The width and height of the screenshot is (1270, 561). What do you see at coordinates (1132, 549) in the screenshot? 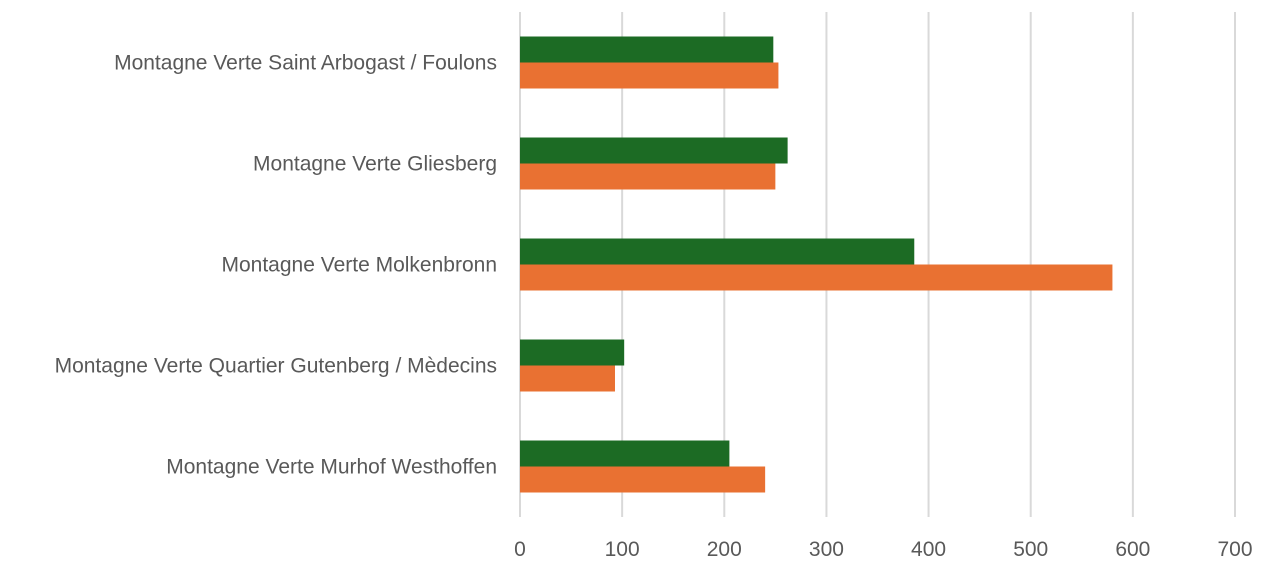
I see `x-tick-label: 600` at bounding box center [1132, 549].